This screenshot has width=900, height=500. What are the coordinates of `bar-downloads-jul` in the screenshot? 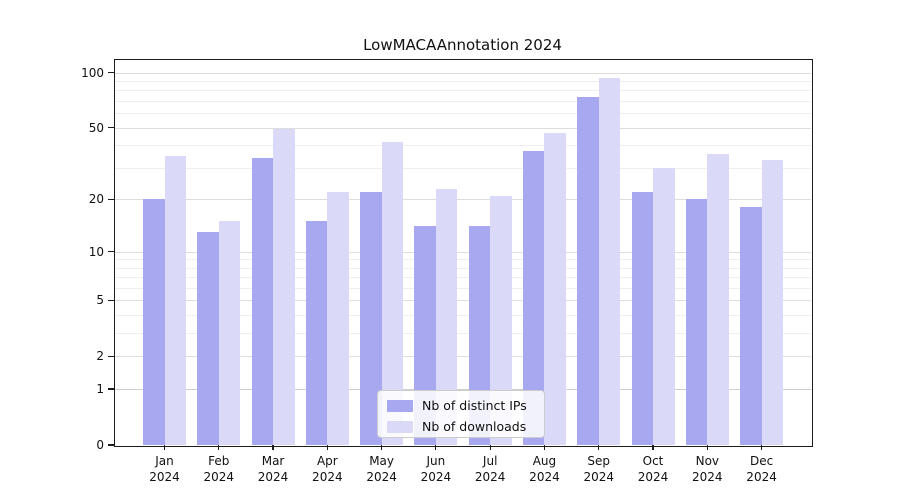 It's located at (501, 320).